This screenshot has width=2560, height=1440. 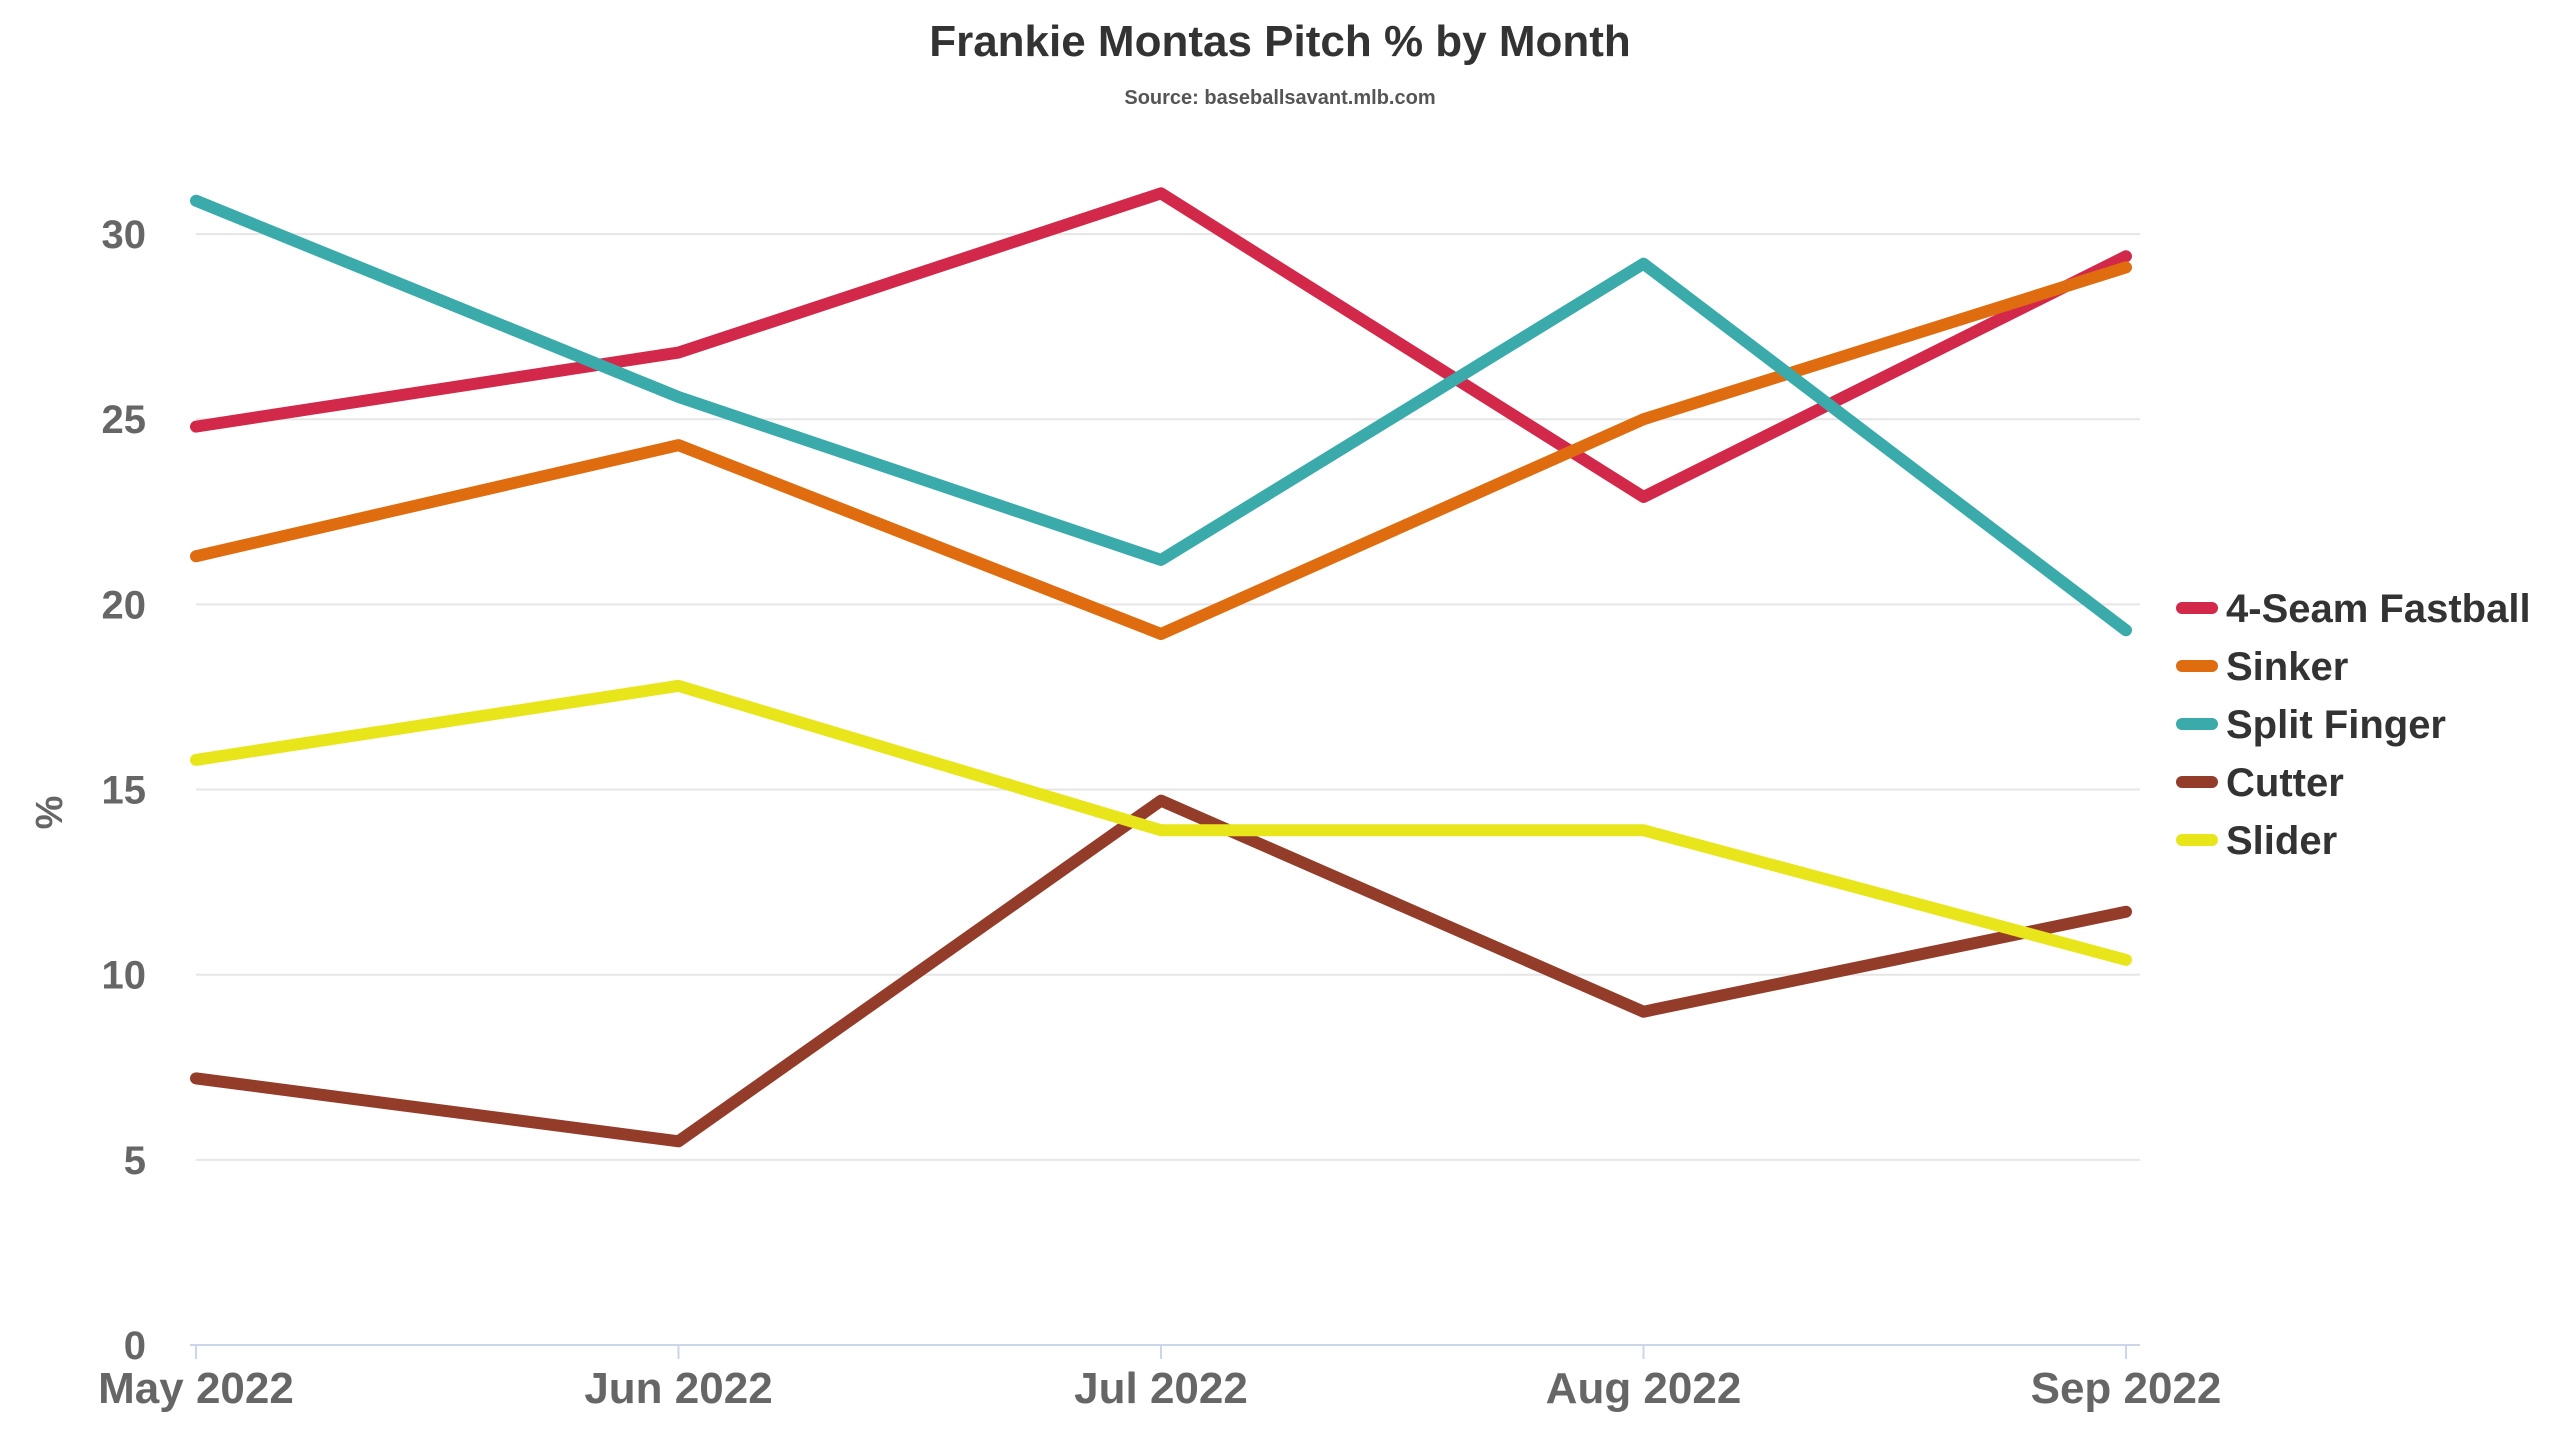 I want to click on x-tick-label: Sep 2022, so click(x=2126, y=1388).